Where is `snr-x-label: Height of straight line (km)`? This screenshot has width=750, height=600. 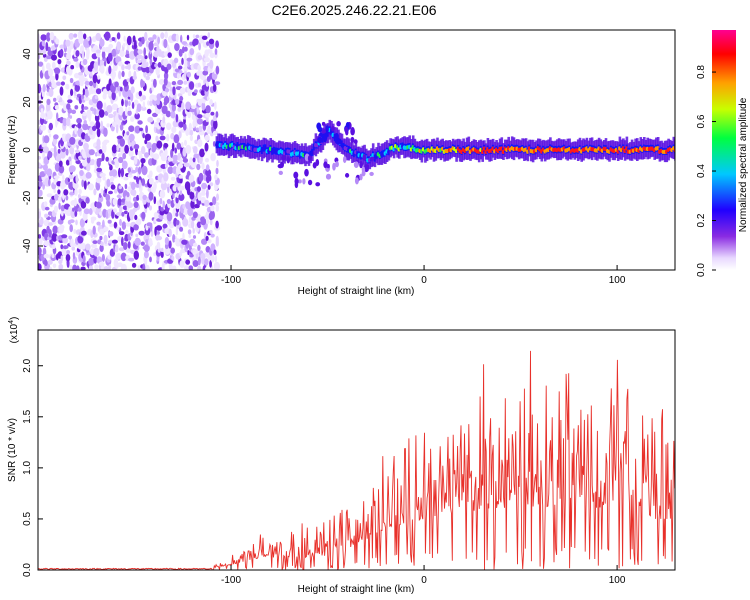
snr-x-label: Height of straight line (km) is located at coordinates (356, 589).